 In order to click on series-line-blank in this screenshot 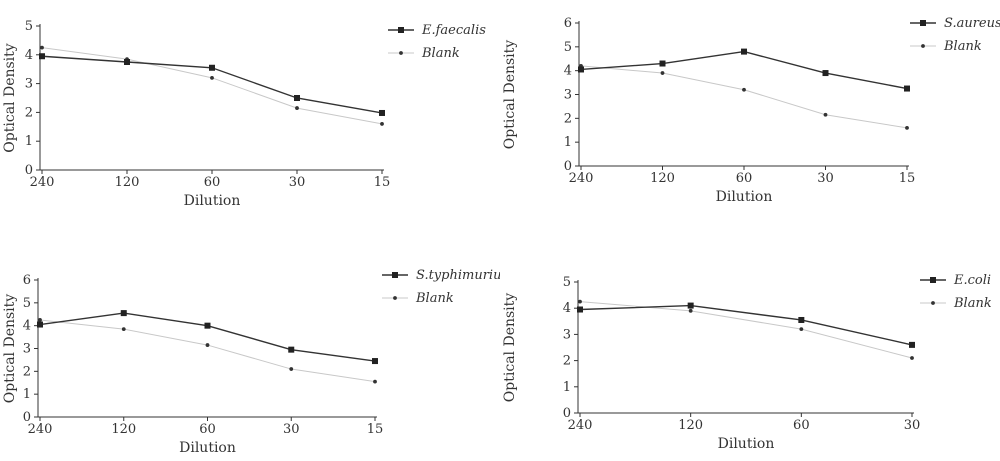, I will do `click(746, 330)`.